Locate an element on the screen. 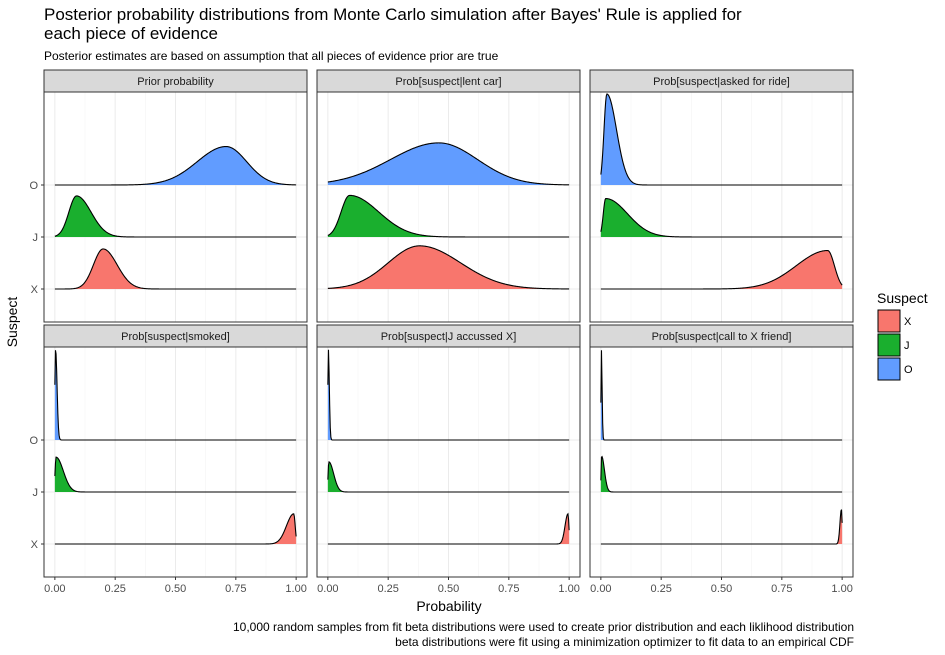 The width and height of the screenshot is (945, 655). facet-strip-label: Prob[suspect|asked for ride] is located at coordinates (721, 82).